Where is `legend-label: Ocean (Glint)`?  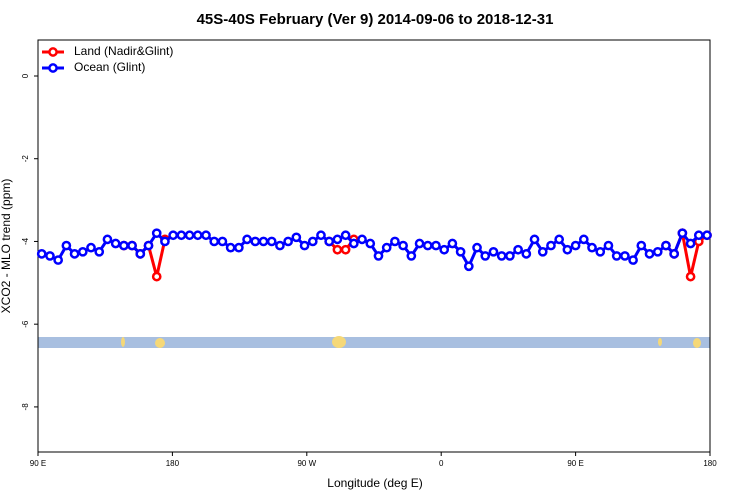 legend-label: Ocean (Glint) is located at coordinates (109, 67).